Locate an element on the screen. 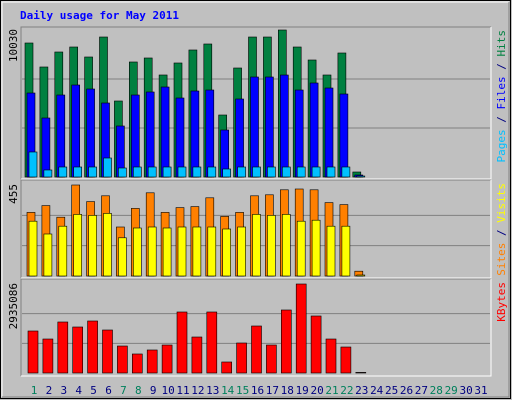 This screenshot has width=512, height=400. x-tick-label: 28 is located at coordinates (436, 390).